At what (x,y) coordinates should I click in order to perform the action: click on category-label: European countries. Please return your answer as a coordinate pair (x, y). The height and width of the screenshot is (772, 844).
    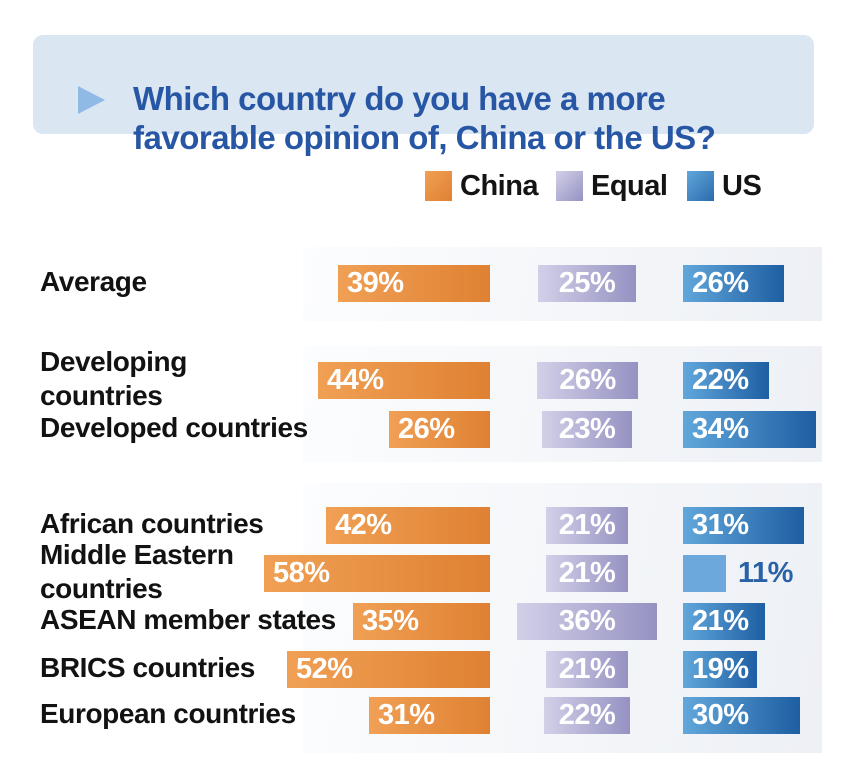
    Looking at the image, I should click on (168, 714).